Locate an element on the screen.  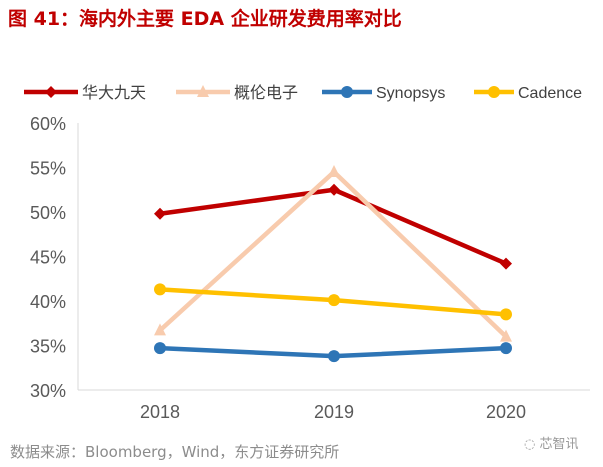
wechat-icon: ◌ is located at coordinates (532, 444).